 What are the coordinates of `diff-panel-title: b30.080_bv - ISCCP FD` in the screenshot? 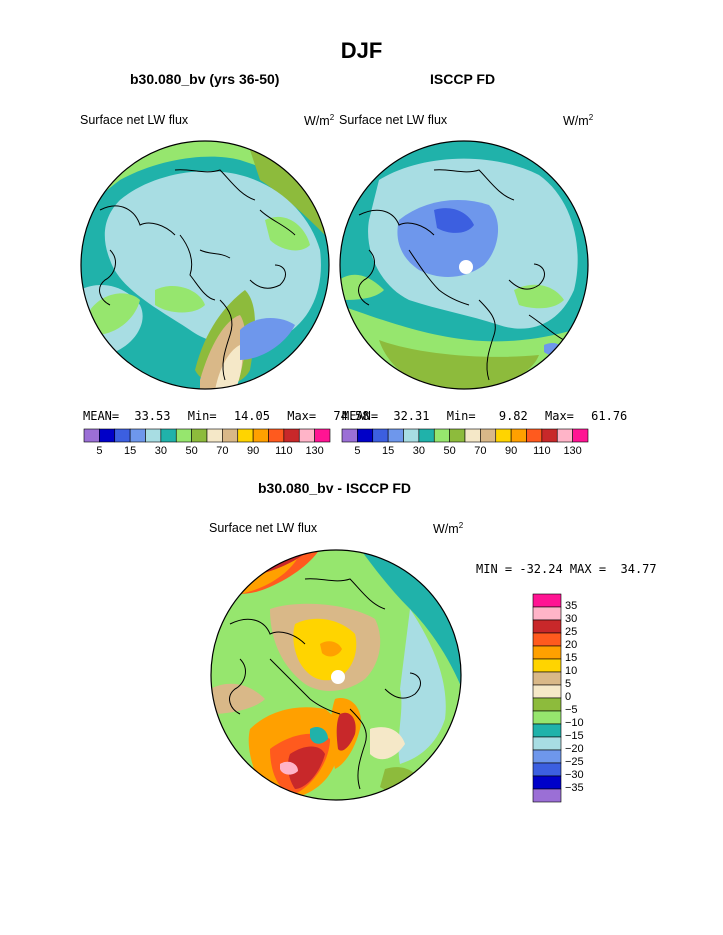 It's located at (335, 488).